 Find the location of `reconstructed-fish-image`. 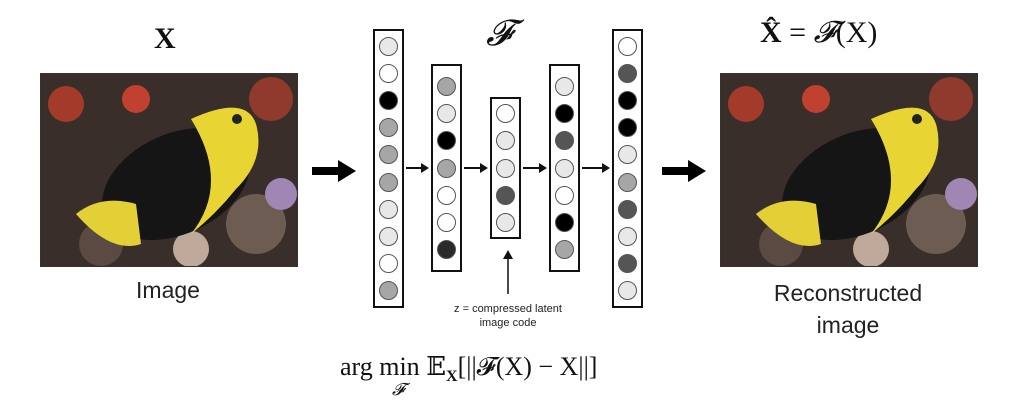

reconstructed-fish-image is located at coordinates (849, 170).